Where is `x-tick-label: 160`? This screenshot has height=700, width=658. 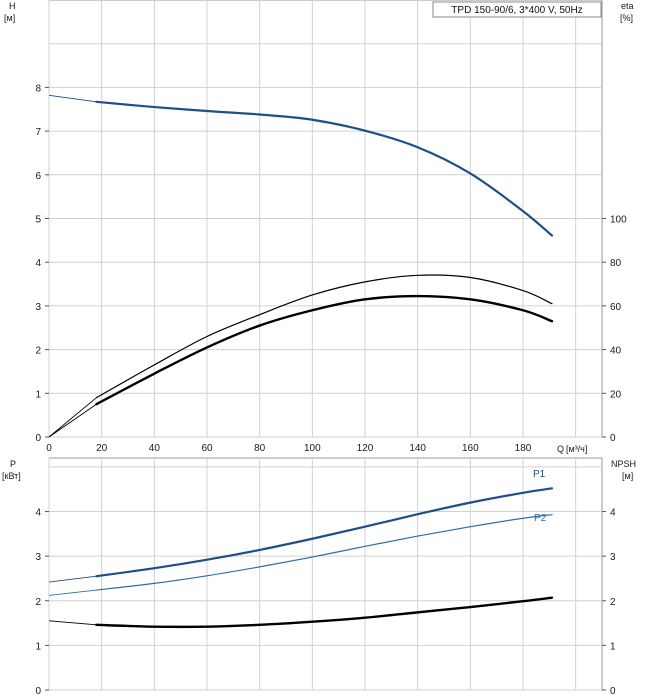
x-tick-label: 160 is located at coordinates (470, 448).